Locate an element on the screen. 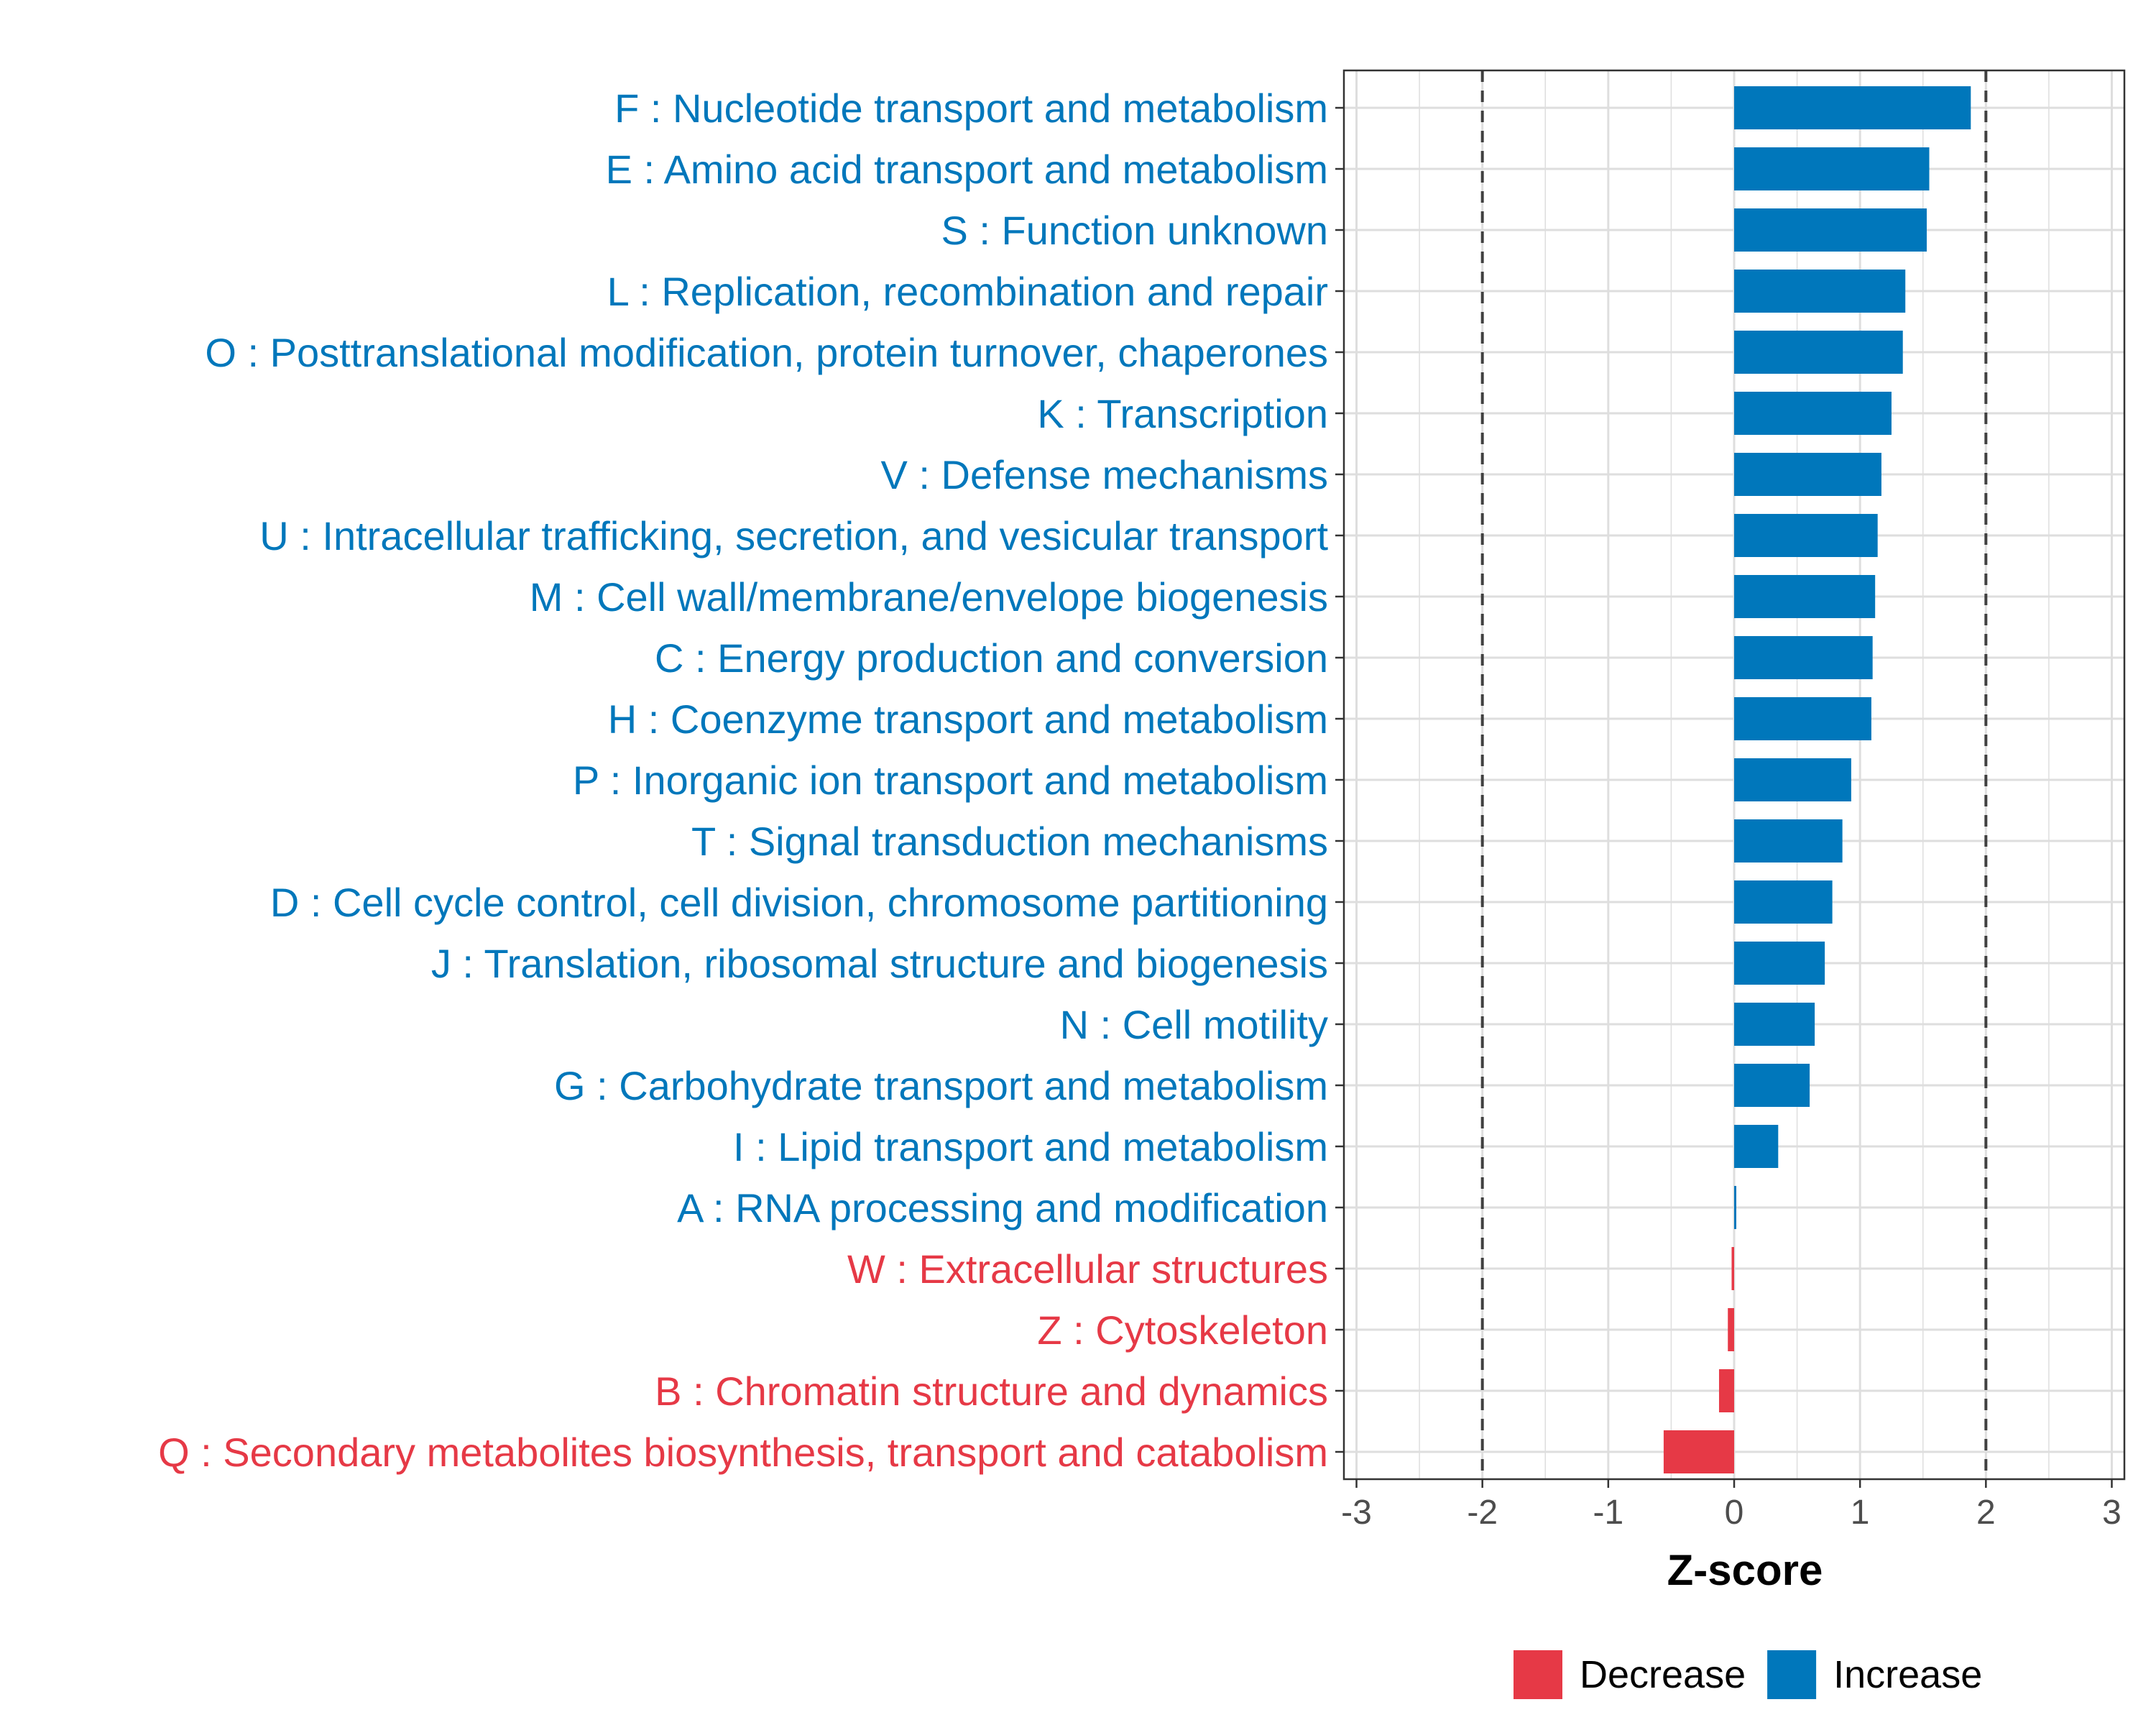  category-label: Z : Cytoskeleton is located at coordinates (1182, 1330).